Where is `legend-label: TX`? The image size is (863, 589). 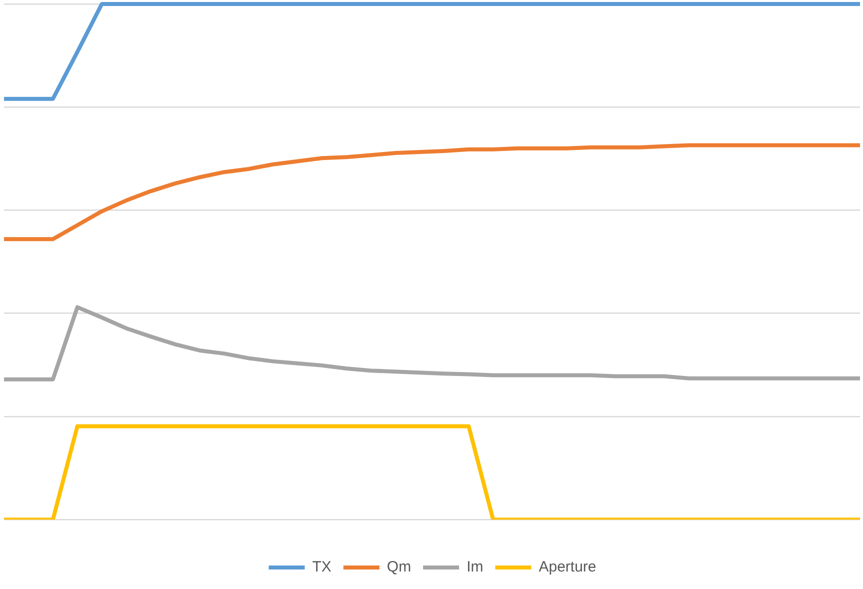 legend-label: TX is located at coordinates (322, 567).